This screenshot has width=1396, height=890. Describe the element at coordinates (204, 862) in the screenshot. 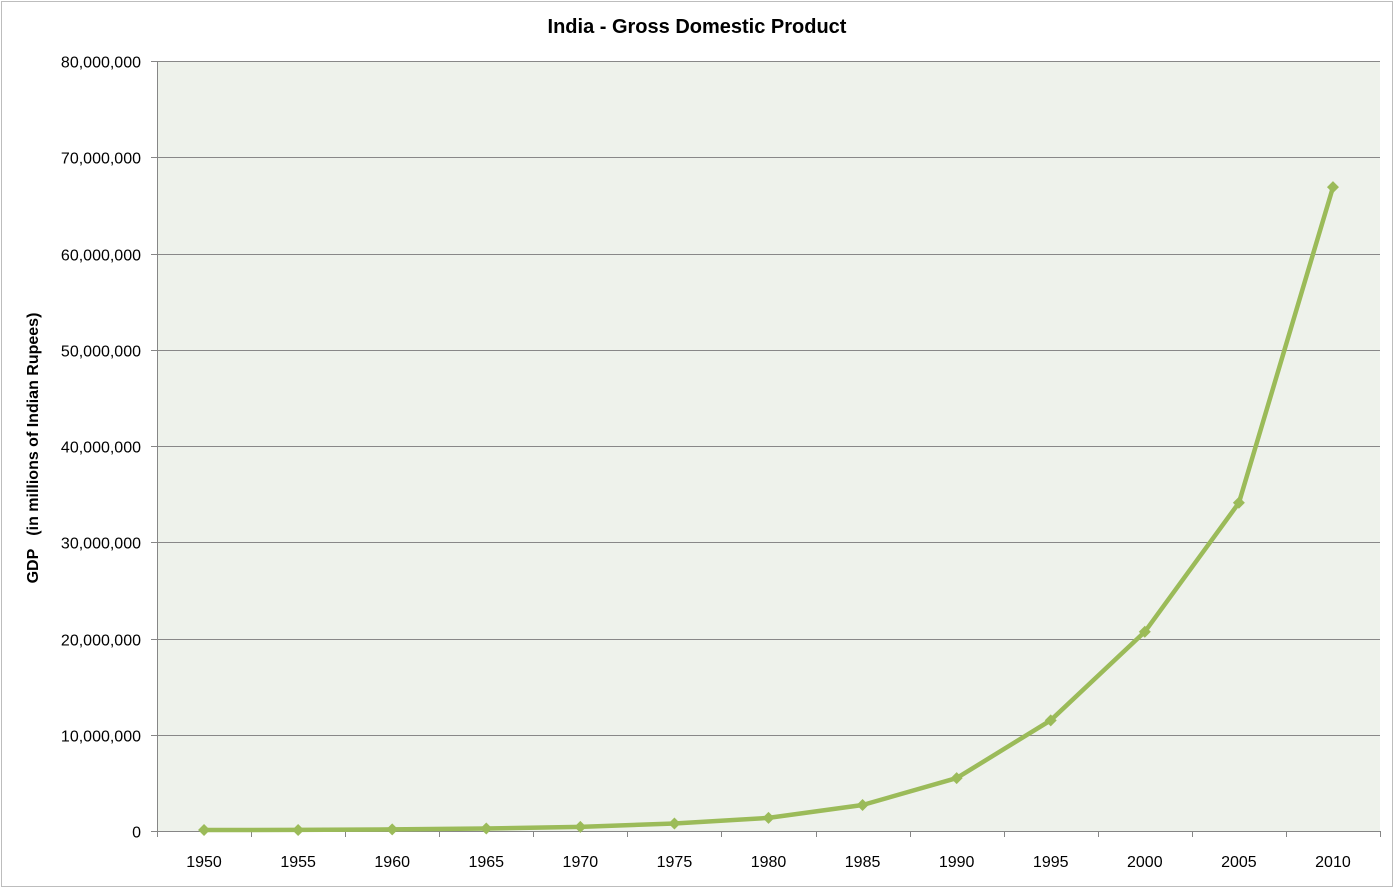

I see `x-tick-label: 1950` at that location.